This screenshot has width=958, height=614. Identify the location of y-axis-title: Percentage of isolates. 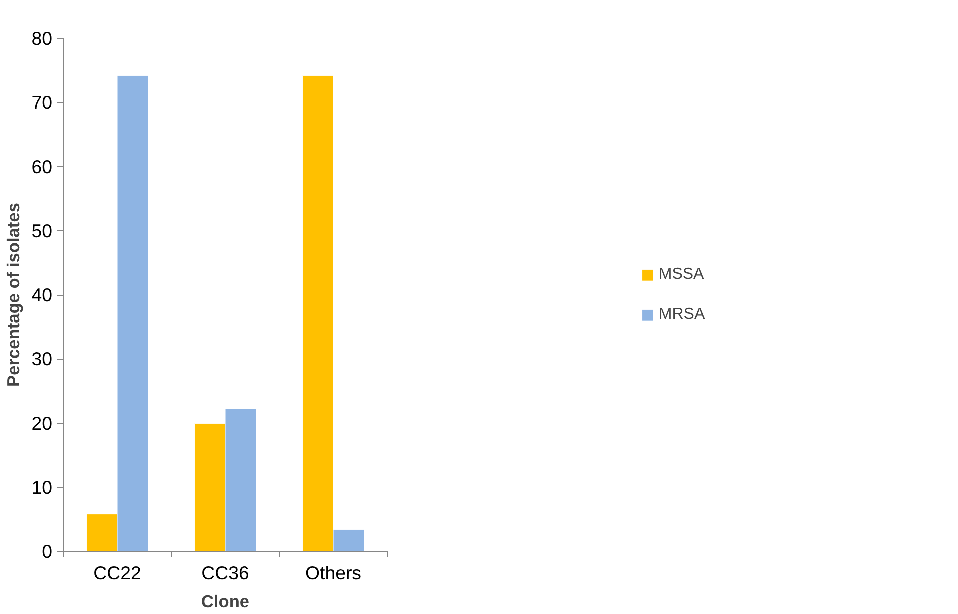
(14, 295).